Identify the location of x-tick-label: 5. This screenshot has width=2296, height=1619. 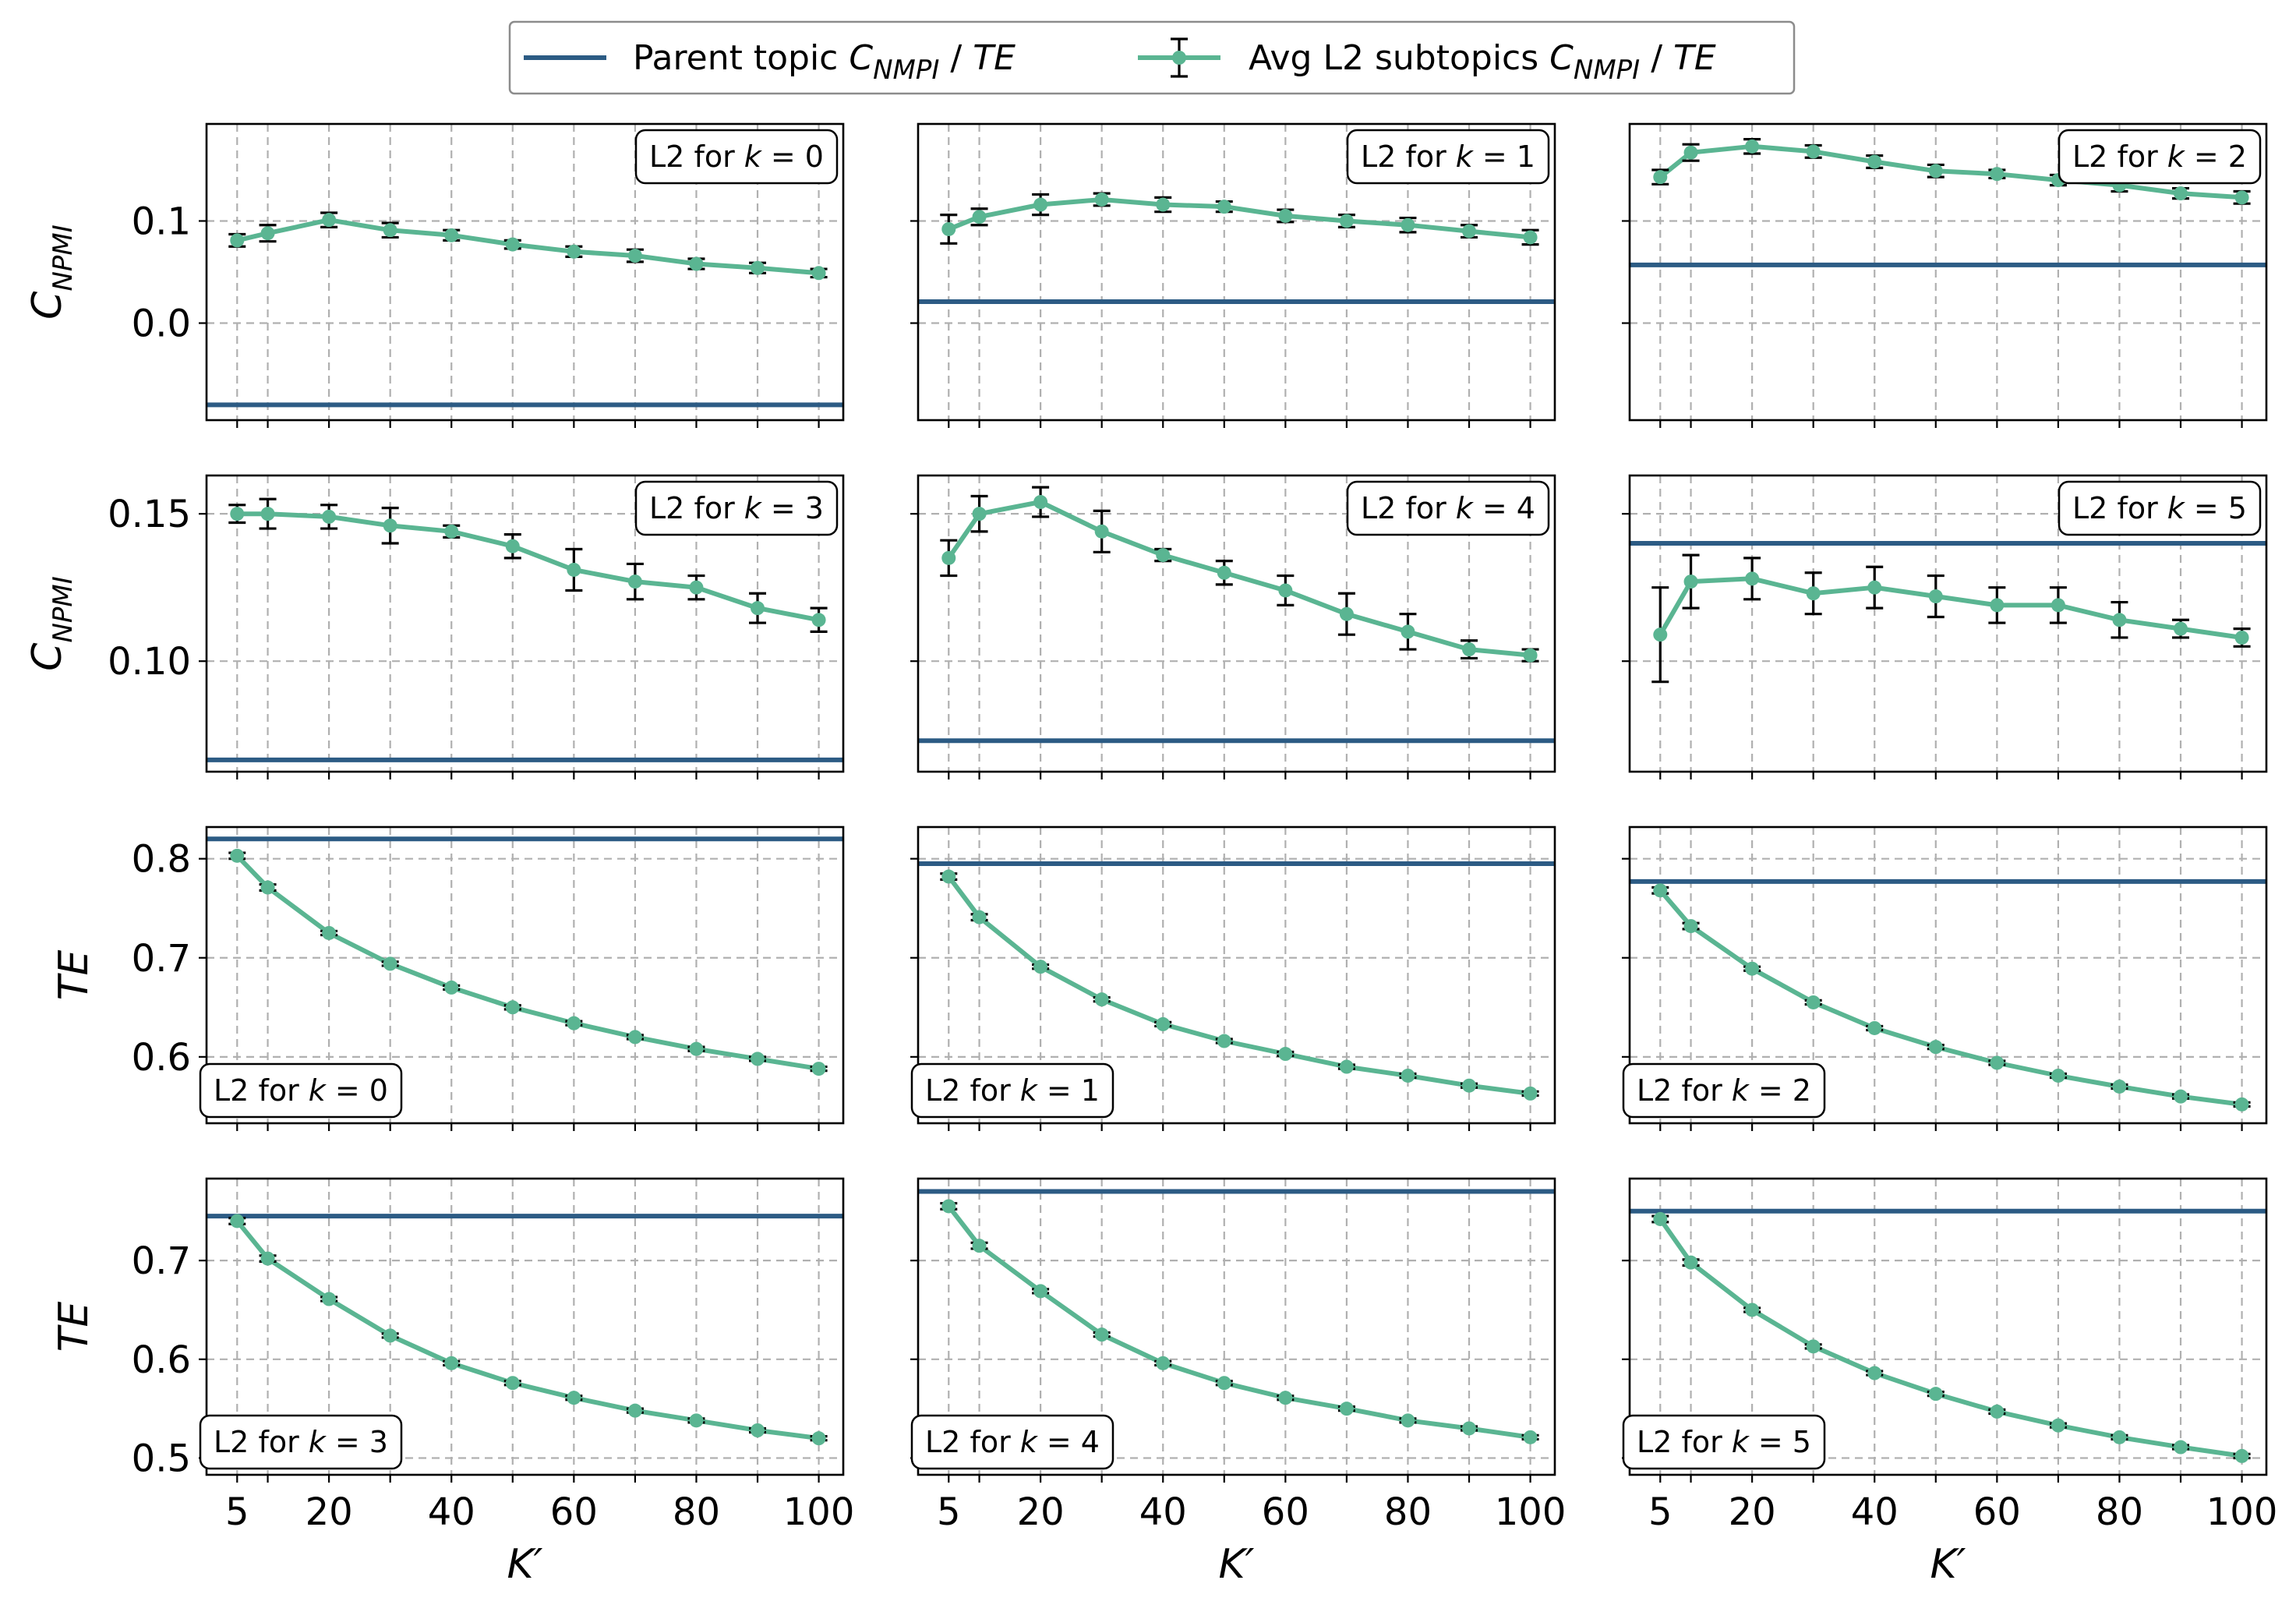
(237, 1512).